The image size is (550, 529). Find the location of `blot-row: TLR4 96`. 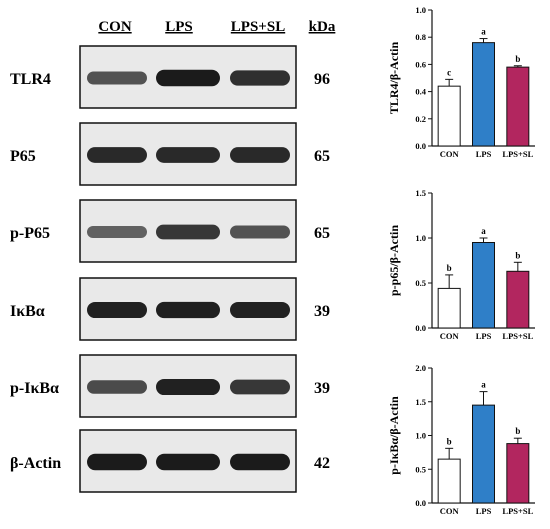

blot-row: TLR4 96 is located at coordinates (170, 77).